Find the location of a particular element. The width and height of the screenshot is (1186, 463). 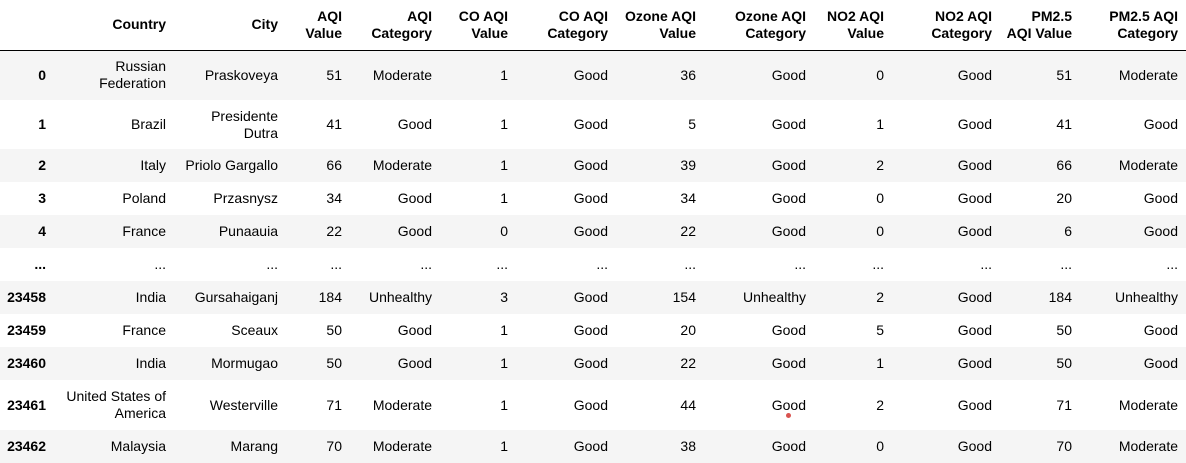

cell-pm25-aqi-value: 51 is located at coordinates (1064, 74).